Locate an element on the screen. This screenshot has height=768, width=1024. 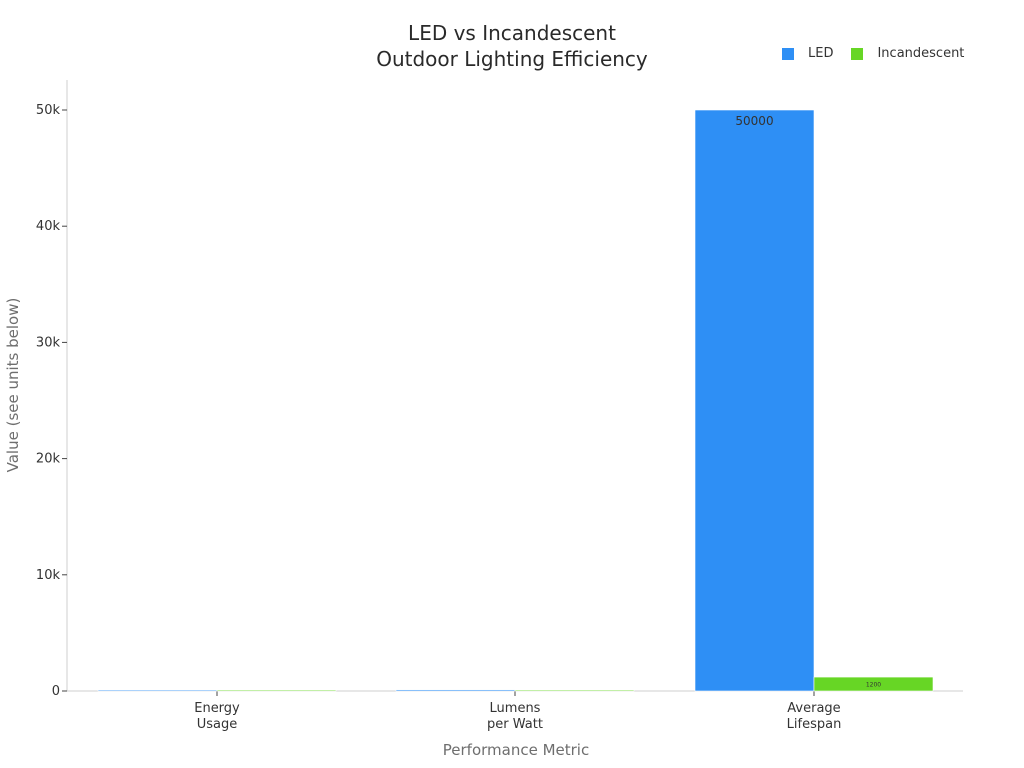
legend-label-incandescent: Incandescent is located at coordinates (921, 53).